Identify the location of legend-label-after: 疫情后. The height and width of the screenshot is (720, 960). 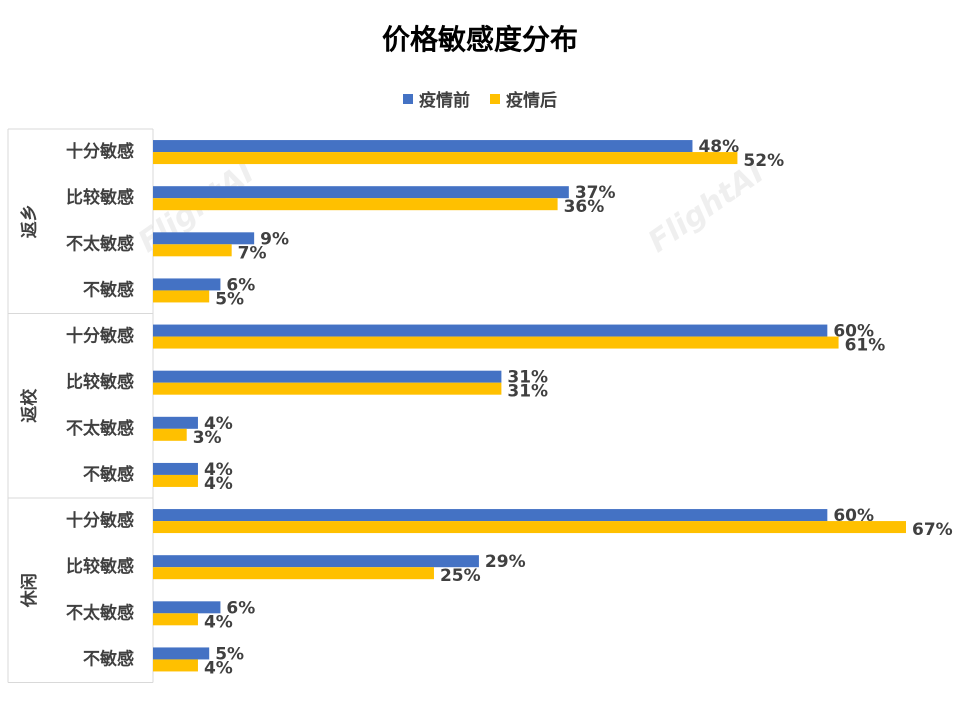
(531, 101).